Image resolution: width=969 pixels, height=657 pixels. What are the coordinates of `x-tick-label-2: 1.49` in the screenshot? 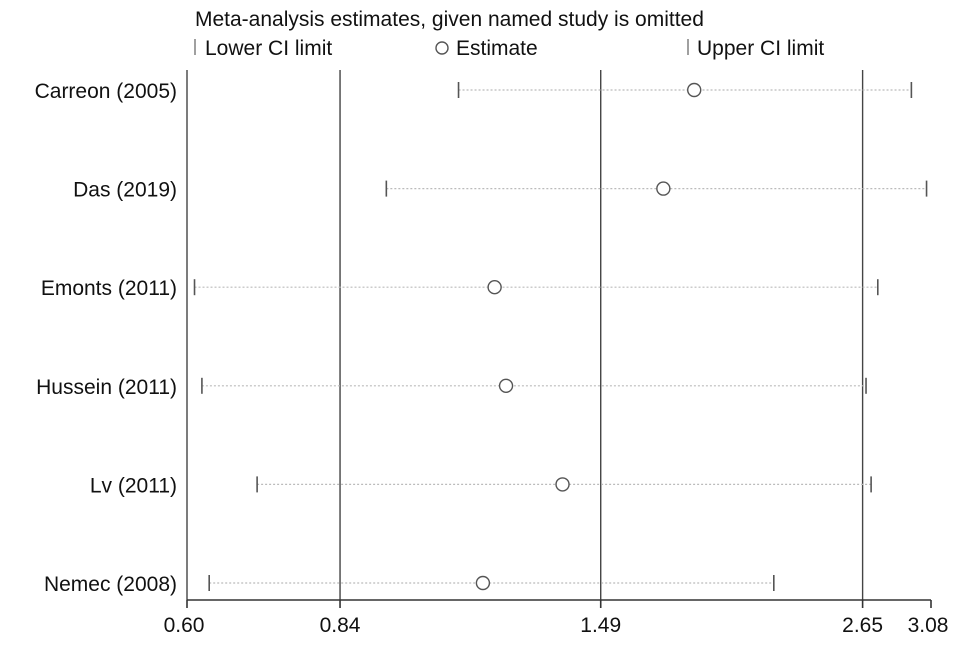 It's located at (600, 625).